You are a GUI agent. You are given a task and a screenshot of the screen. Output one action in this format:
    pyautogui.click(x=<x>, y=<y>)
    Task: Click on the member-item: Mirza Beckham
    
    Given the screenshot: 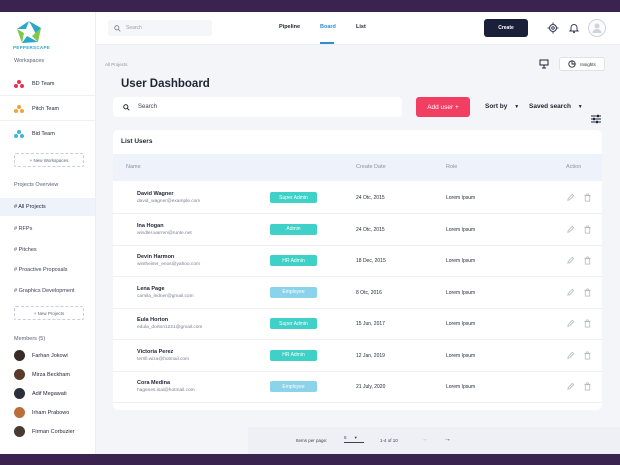 What is the action you would take?
    pyautogui.click(x=42, y=374)
    